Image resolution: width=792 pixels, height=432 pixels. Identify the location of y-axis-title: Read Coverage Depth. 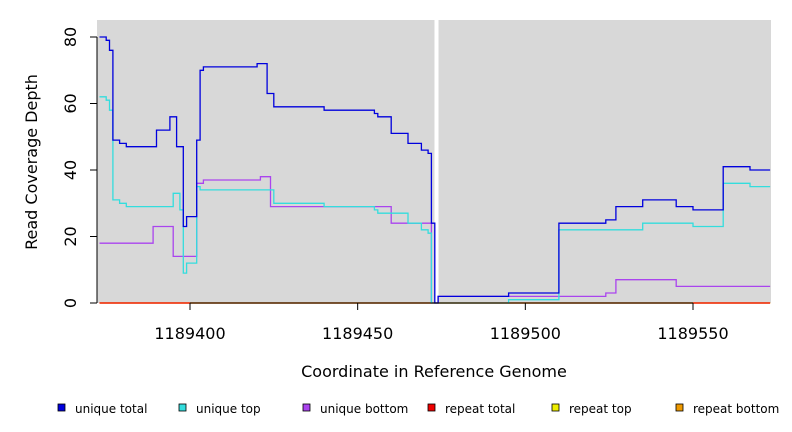
(31, 162).